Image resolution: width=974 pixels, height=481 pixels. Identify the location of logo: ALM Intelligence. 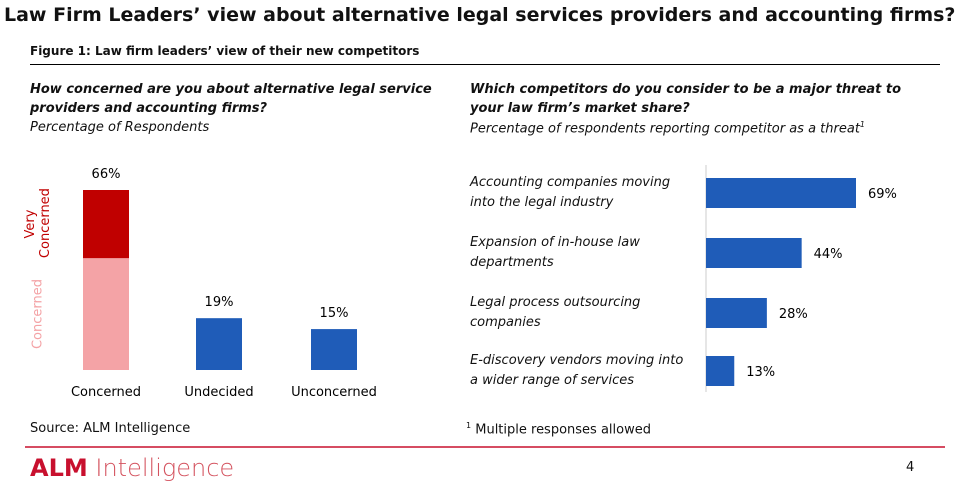
(132, 467).